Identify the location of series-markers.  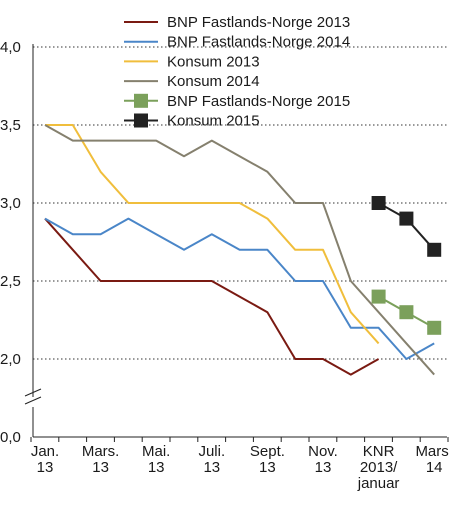
(406, 265).